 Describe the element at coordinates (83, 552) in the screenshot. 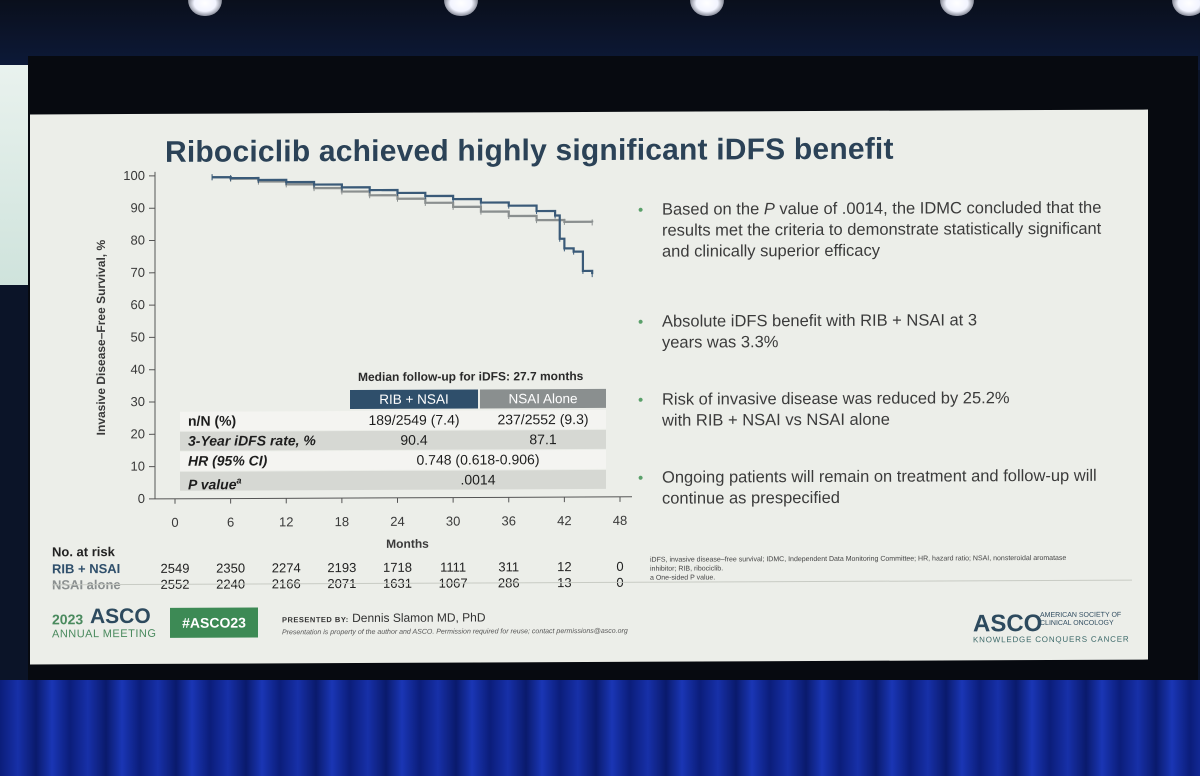

I see `at-risk-title: No. at risk` at that location.